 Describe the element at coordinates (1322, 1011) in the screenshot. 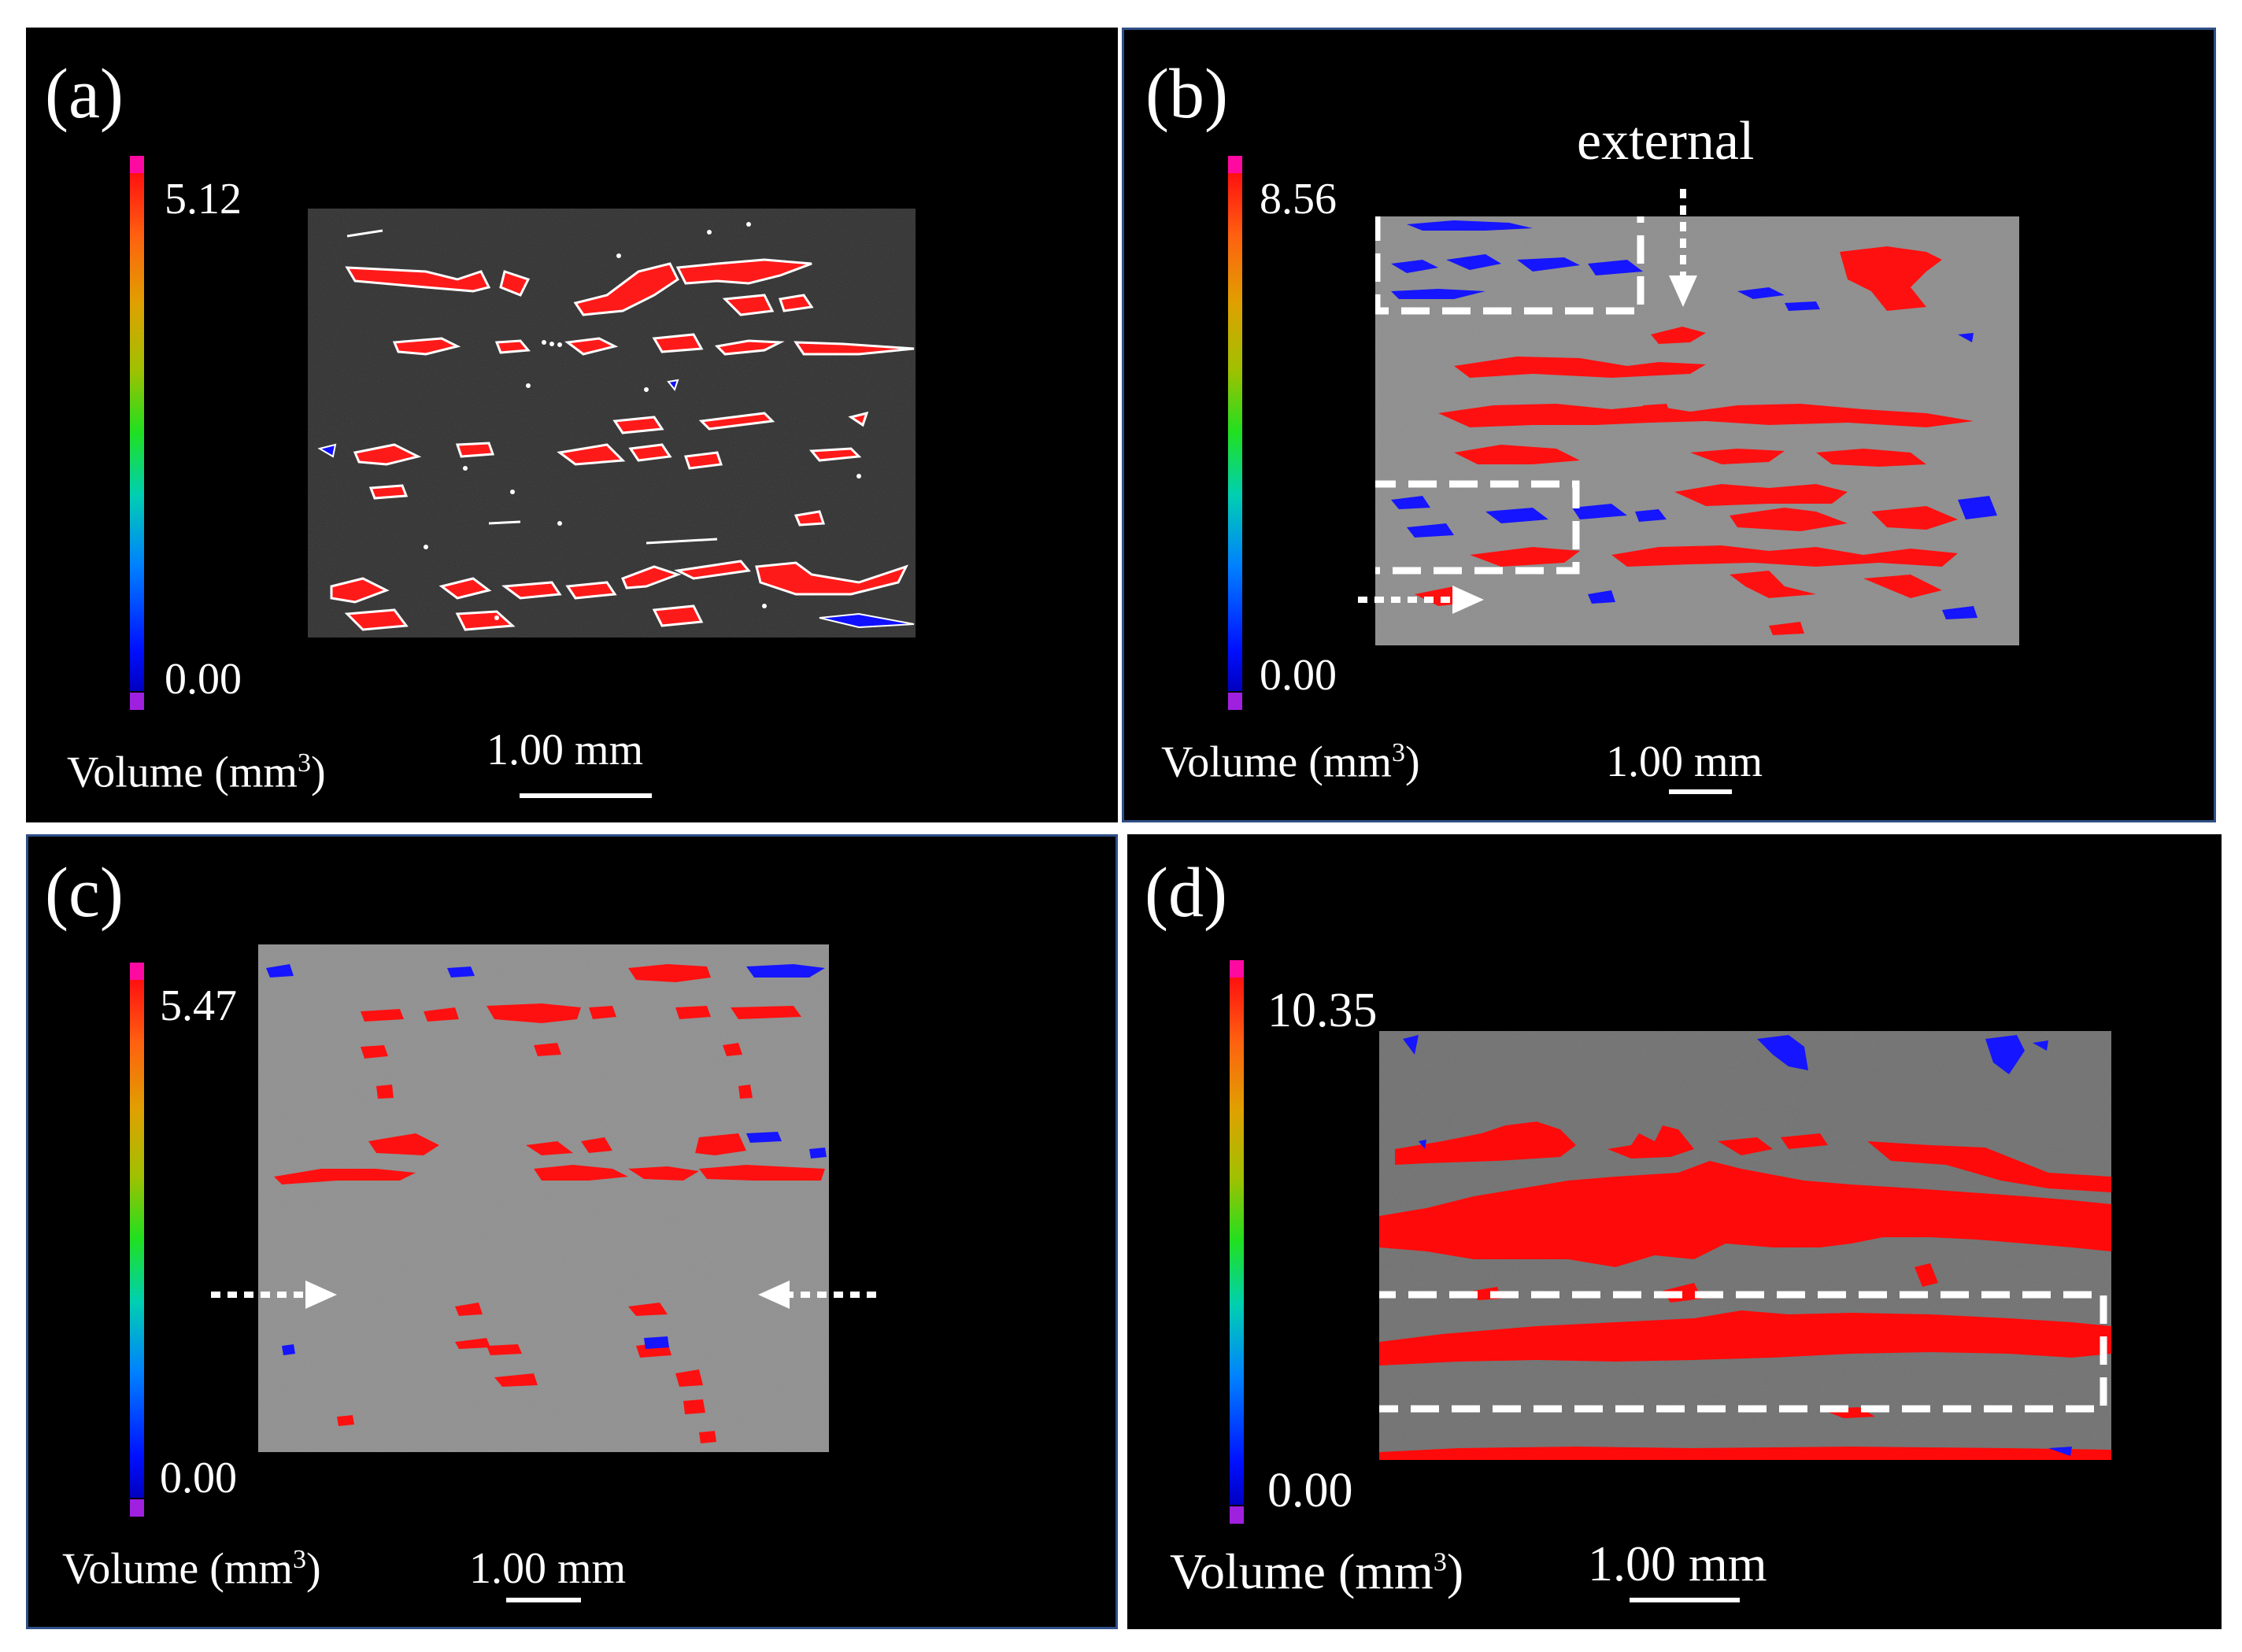

I see `colorbar-max-value: 10.35` at that location.